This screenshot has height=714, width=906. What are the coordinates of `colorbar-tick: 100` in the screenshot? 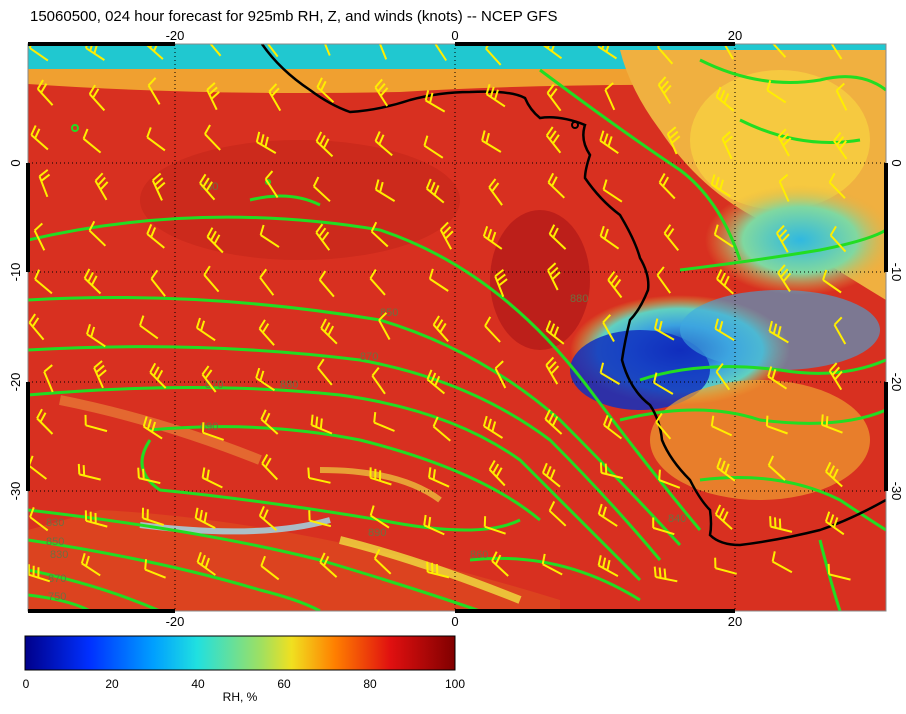 It's located at (455, 684).